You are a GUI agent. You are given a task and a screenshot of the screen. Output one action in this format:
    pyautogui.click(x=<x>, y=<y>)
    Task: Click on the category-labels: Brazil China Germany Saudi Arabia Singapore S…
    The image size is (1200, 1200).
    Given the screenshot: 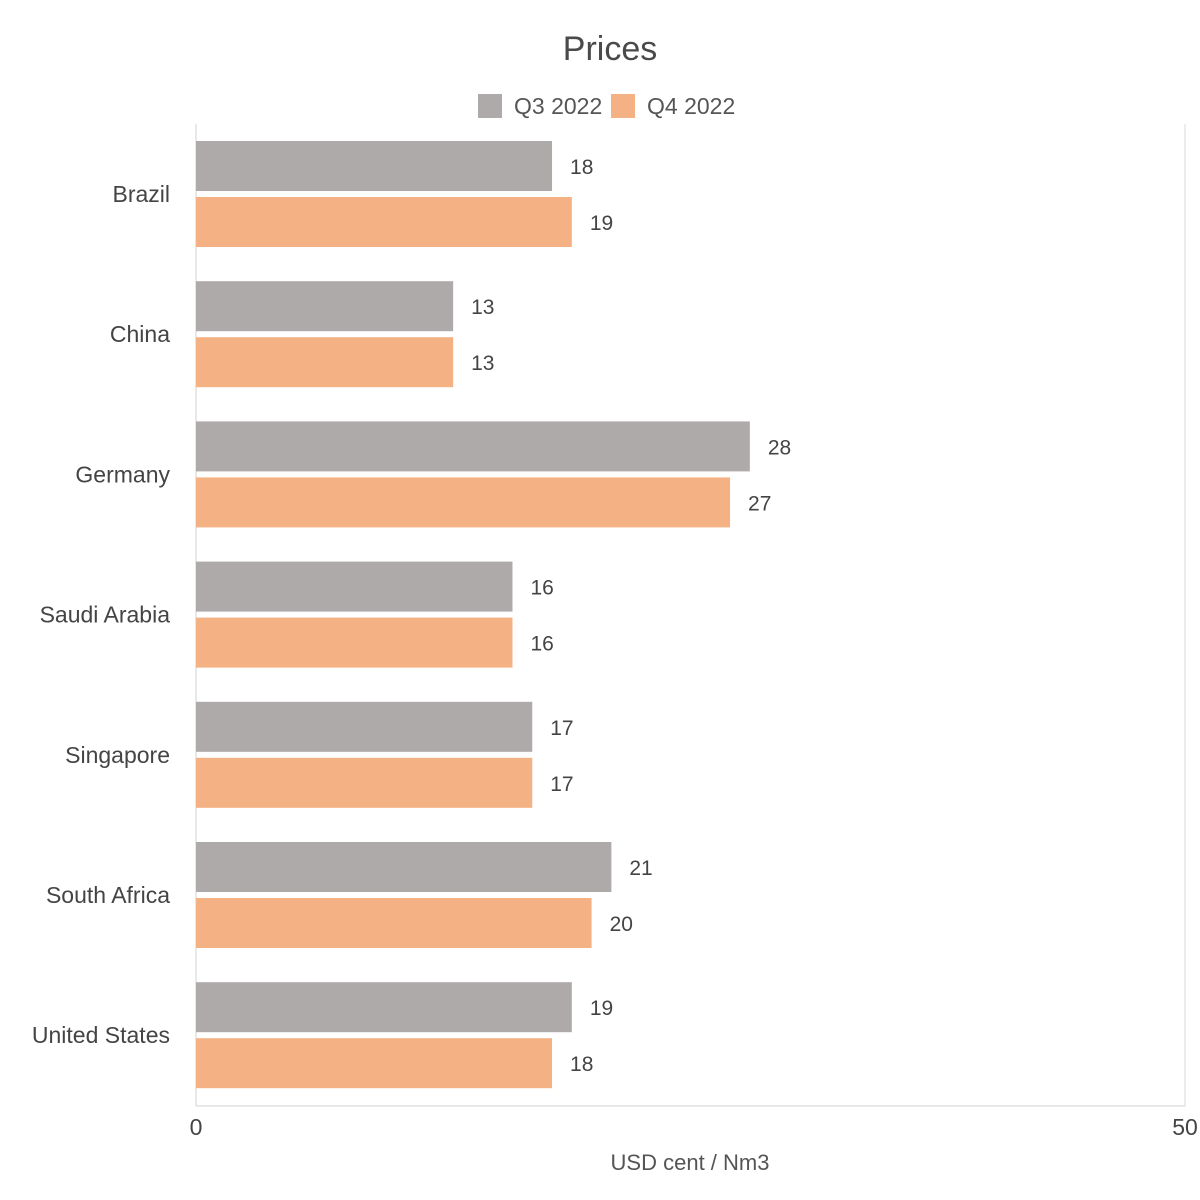 What is the action you would take?
    pyautogui.click(x=101, y=614)
    